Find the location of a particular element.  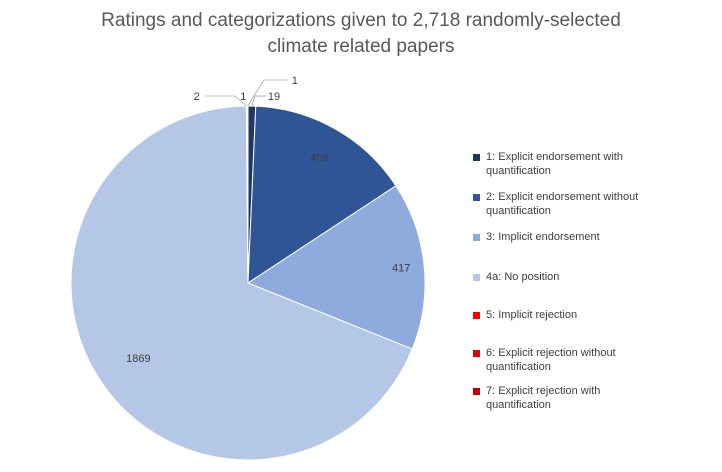

data-label-implicit-rejection: 2 is located at coordinates (197, 97).